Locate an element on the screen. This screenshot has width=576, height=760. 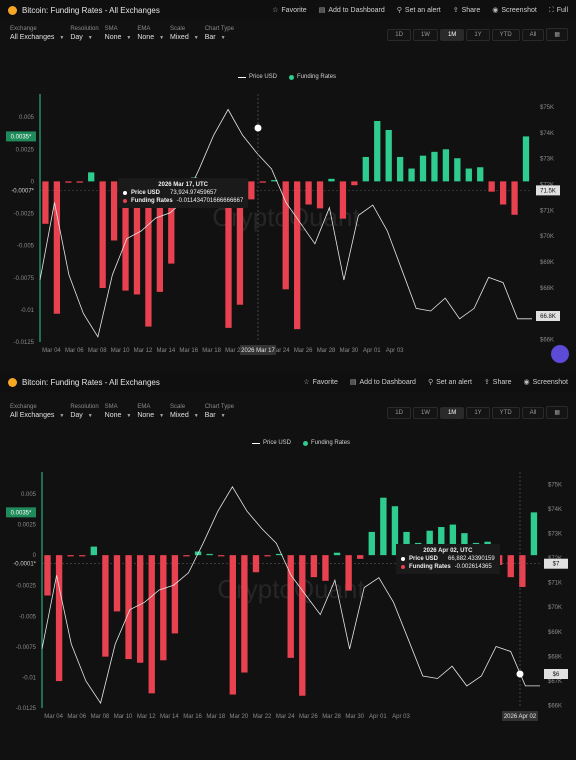
x-tick-label: Mar 06 is located at coordinates (76, 717).